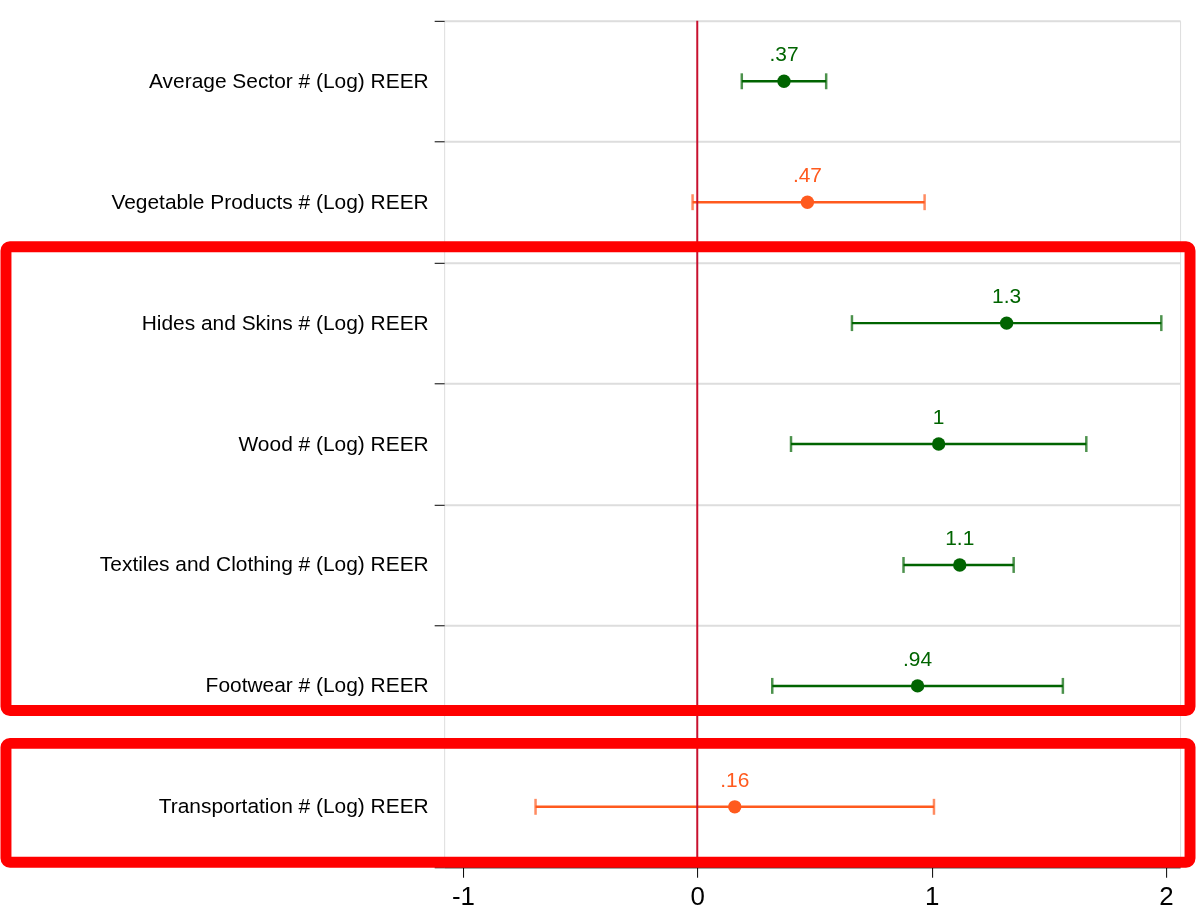 The width and height of the screenshot is (1196, 913). Describe the element at coordinates (463, 895) in the screenshot. I see `x-tick-label: -1` at that location.